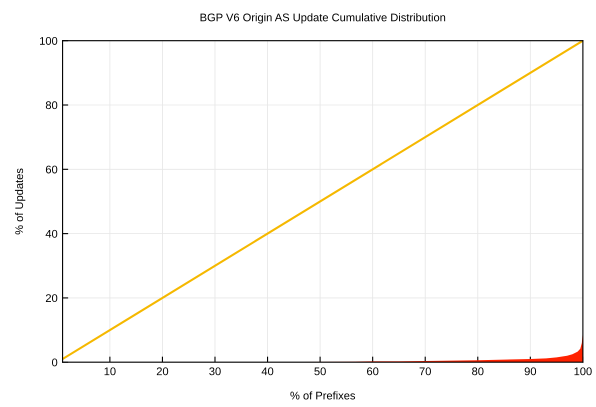 This screenshot has width=596, height=407. What do you see at coordinates (52, 105) in the screenshot?
I see `y-tick-label: 80` at bounding box center [52, 105].